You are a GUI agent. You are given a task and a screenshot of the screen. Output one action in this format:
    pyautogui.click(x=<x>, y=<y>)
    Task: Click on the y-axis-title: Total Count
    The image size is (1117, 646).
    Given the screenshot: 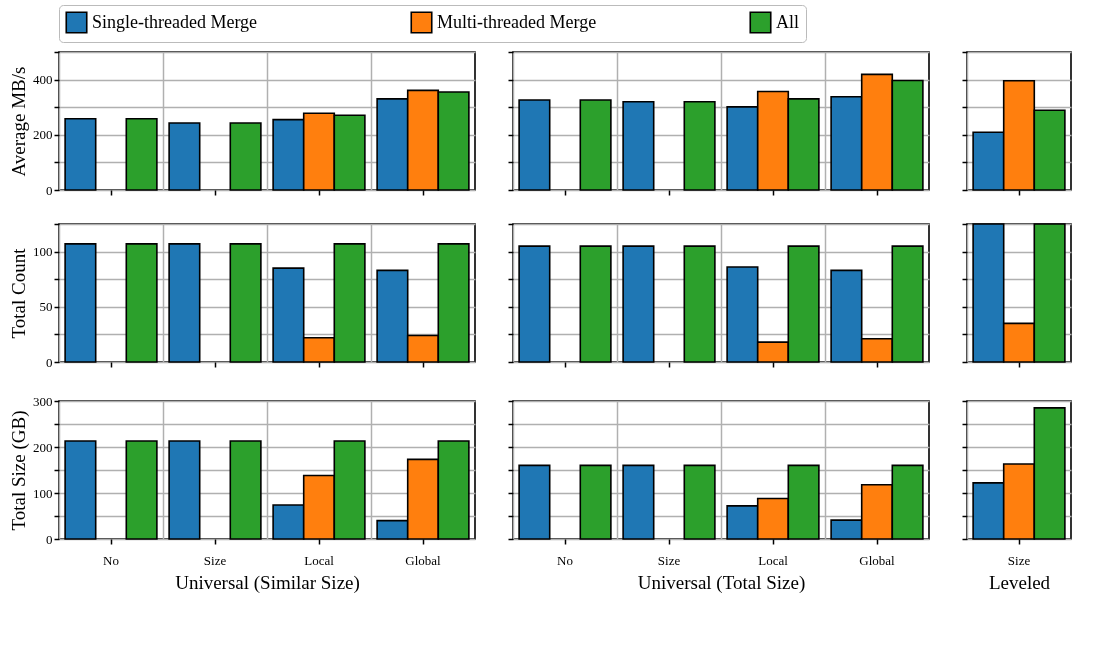 What is the action you would take?
    pyautogui.click(x=18, y=293)
    